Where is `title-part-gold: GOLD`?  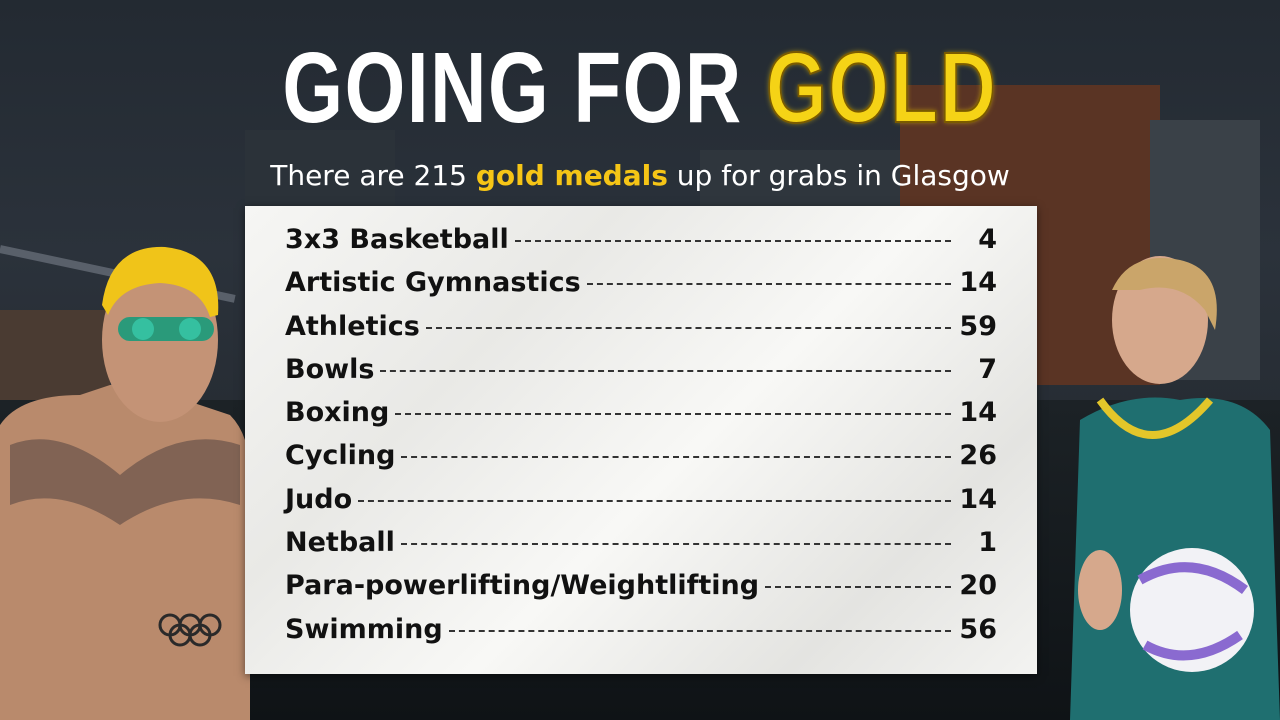
title-part-gold: GOLD is located at coordinates (881, 88).